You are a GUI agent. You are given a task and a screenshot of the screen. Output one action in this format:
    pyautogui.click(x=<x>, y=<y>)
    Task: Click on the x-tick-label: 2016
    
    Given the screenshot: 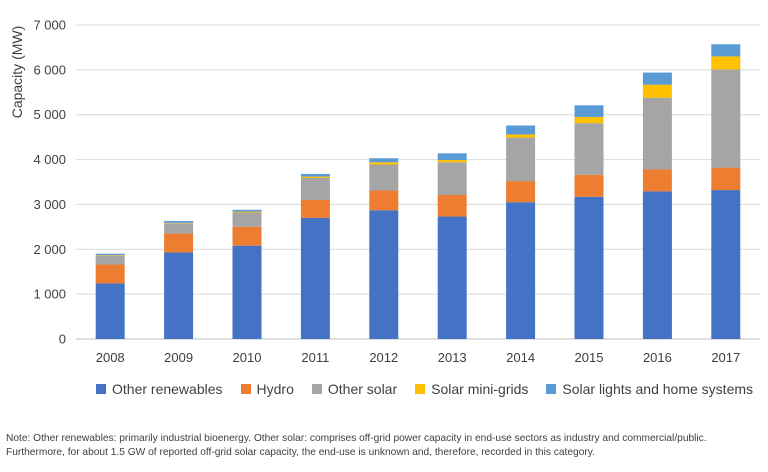 What is the action you would take?
    pyautogui.click(x=657, y=357)
    